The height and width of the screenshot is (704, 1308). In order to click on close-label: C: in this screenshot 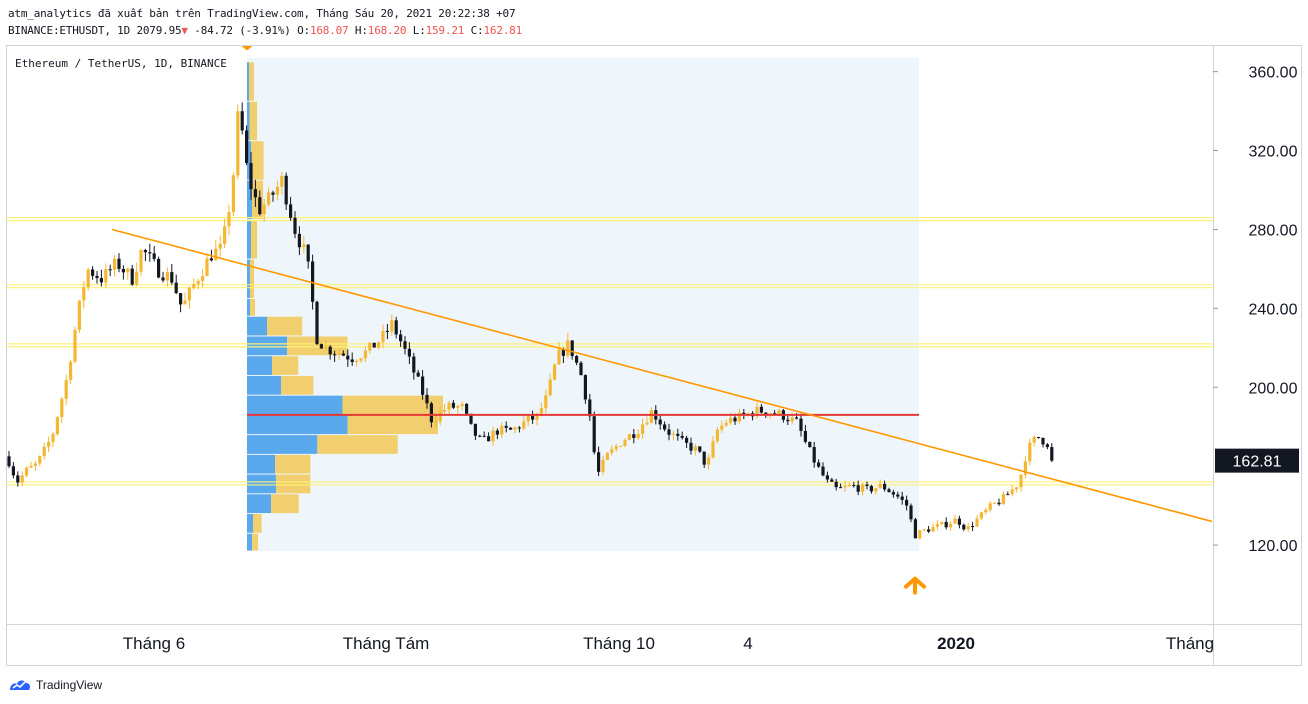, I will do `click(477, 30)`.